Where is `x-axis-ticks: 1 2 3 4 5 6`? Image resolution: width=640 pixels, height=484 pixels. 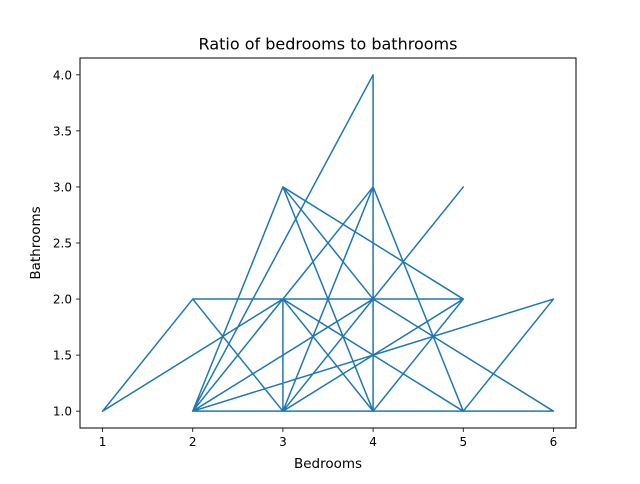
x-axis-ticks: 1 2 3 4 5 6 is located at coordinates (328, 438).